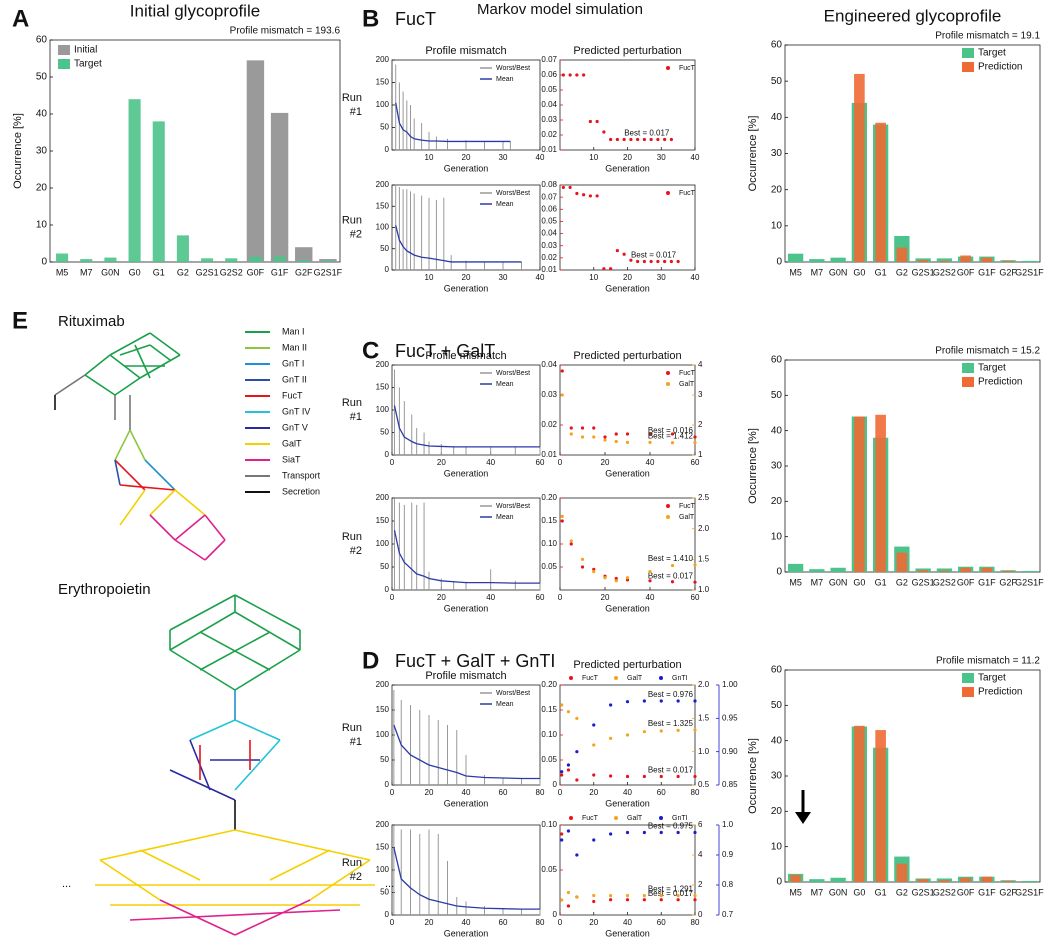  I want to click on tick-label: 20, so click(777, 501).